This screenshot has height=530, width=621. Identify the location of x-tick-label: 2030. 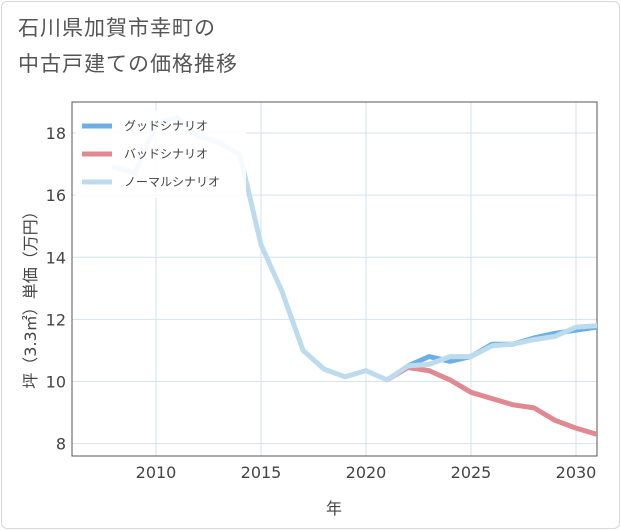
(576, 472).